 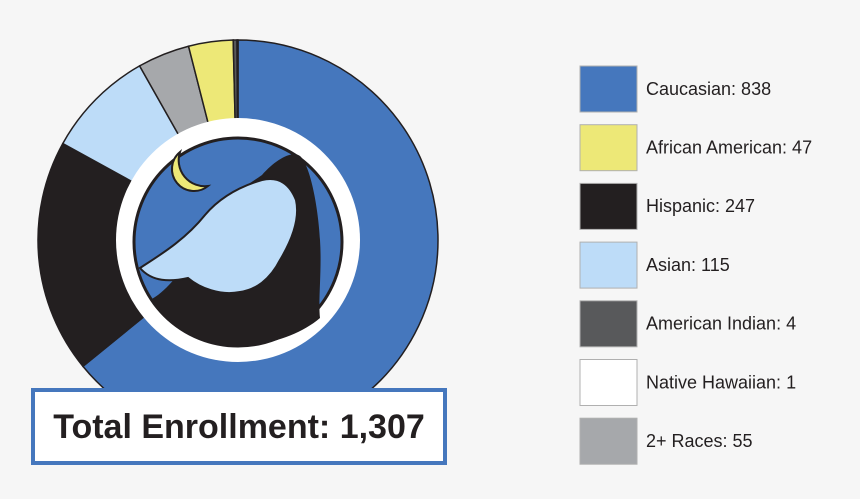 What do you see at coordinates (729, 147) in the screenshot?
I see `legend-label: African American: 47` at bounding box center [729, 147].